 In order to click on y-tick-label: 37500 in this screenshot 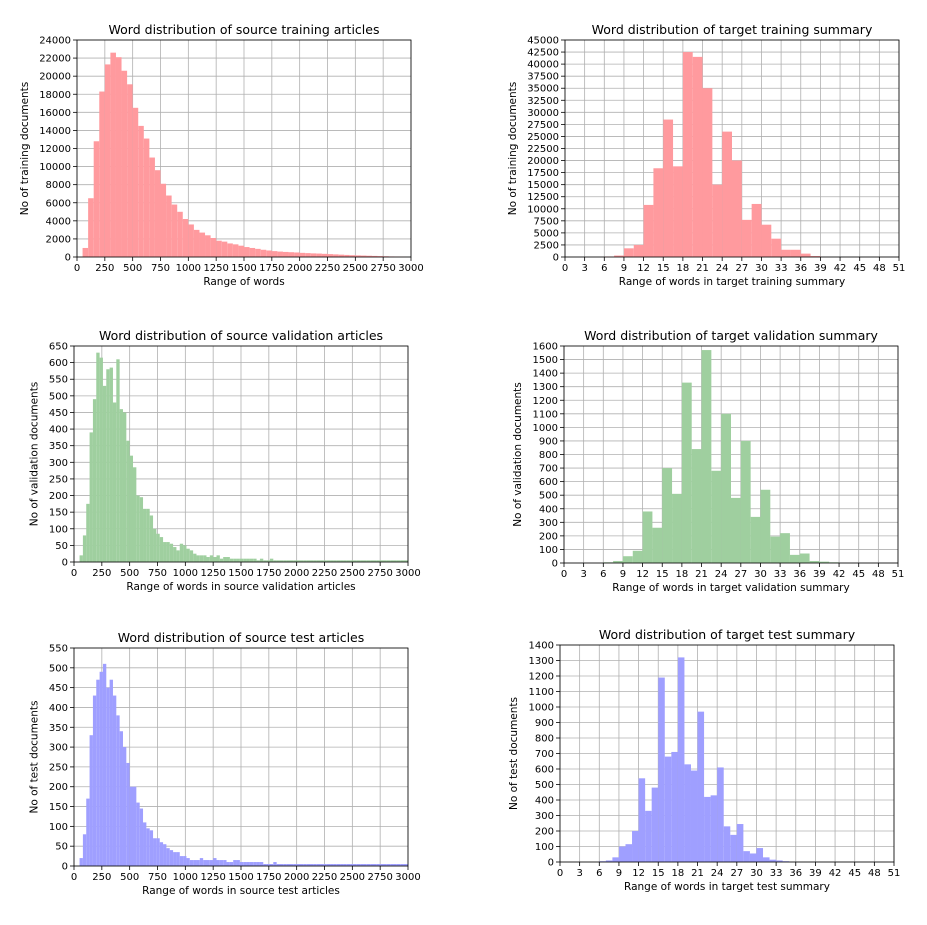, I will do `click(543, 77)`.